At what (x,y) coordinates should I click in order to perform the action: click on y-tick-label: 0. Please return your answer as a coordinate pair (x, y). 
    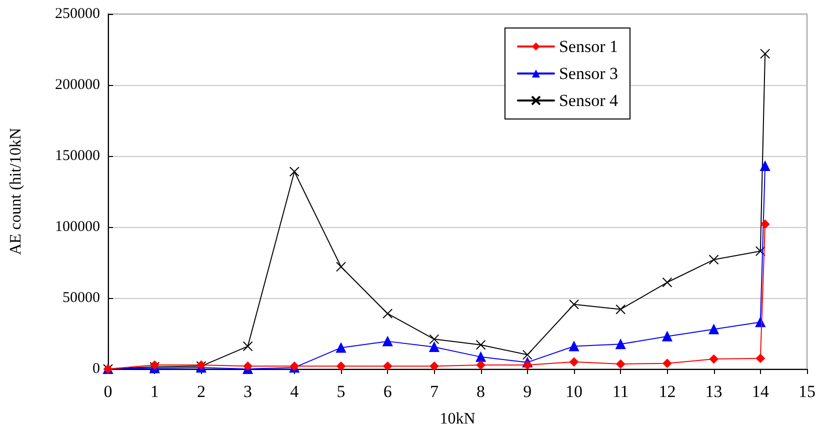
    Looking at the image, I should click on (96, 369).